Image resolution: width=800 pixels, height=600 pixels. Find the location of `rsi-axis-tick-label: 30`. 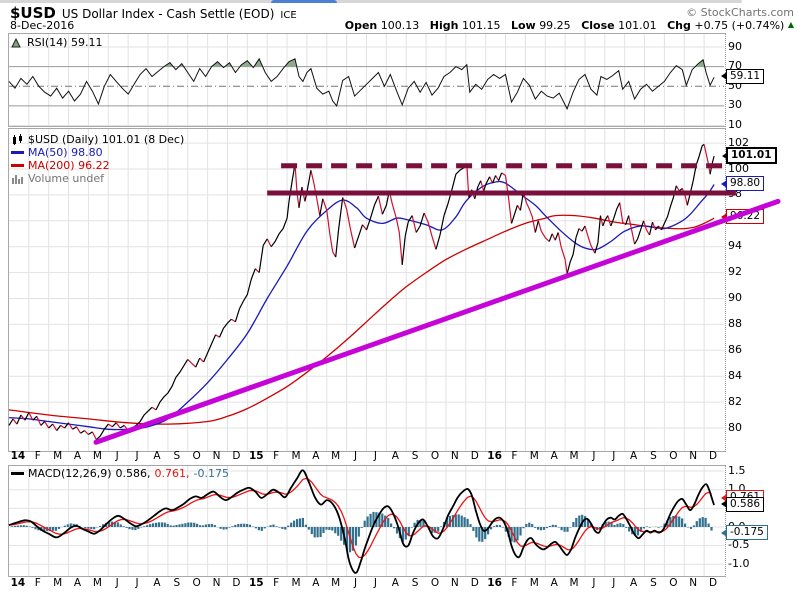

rsi-axis-tick-label: 30 is located at coordinates (735, 105).